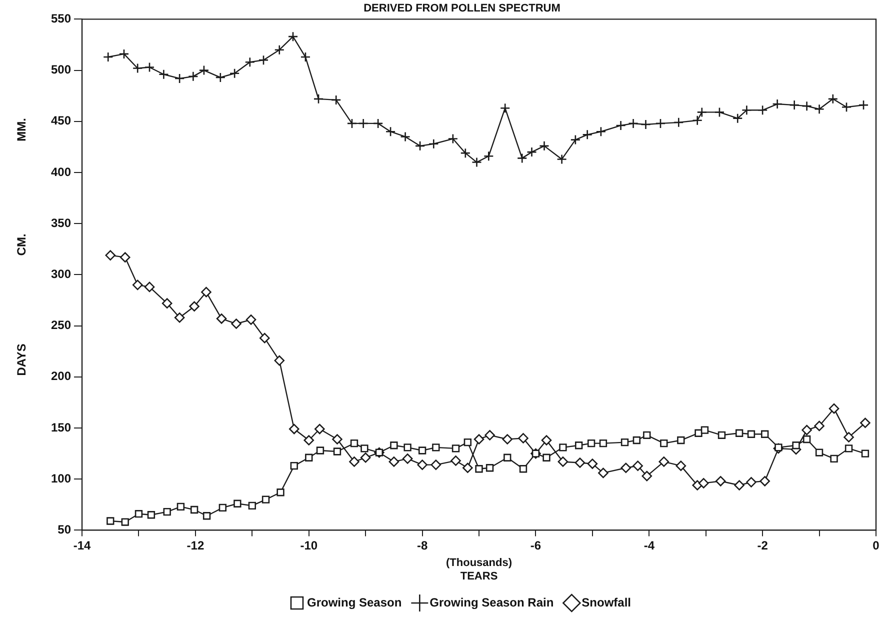 The image size is (888, 619). Describe the element at coordinates (309, 545) in the screenshot. I see `x-tick-label: -10` at that location.